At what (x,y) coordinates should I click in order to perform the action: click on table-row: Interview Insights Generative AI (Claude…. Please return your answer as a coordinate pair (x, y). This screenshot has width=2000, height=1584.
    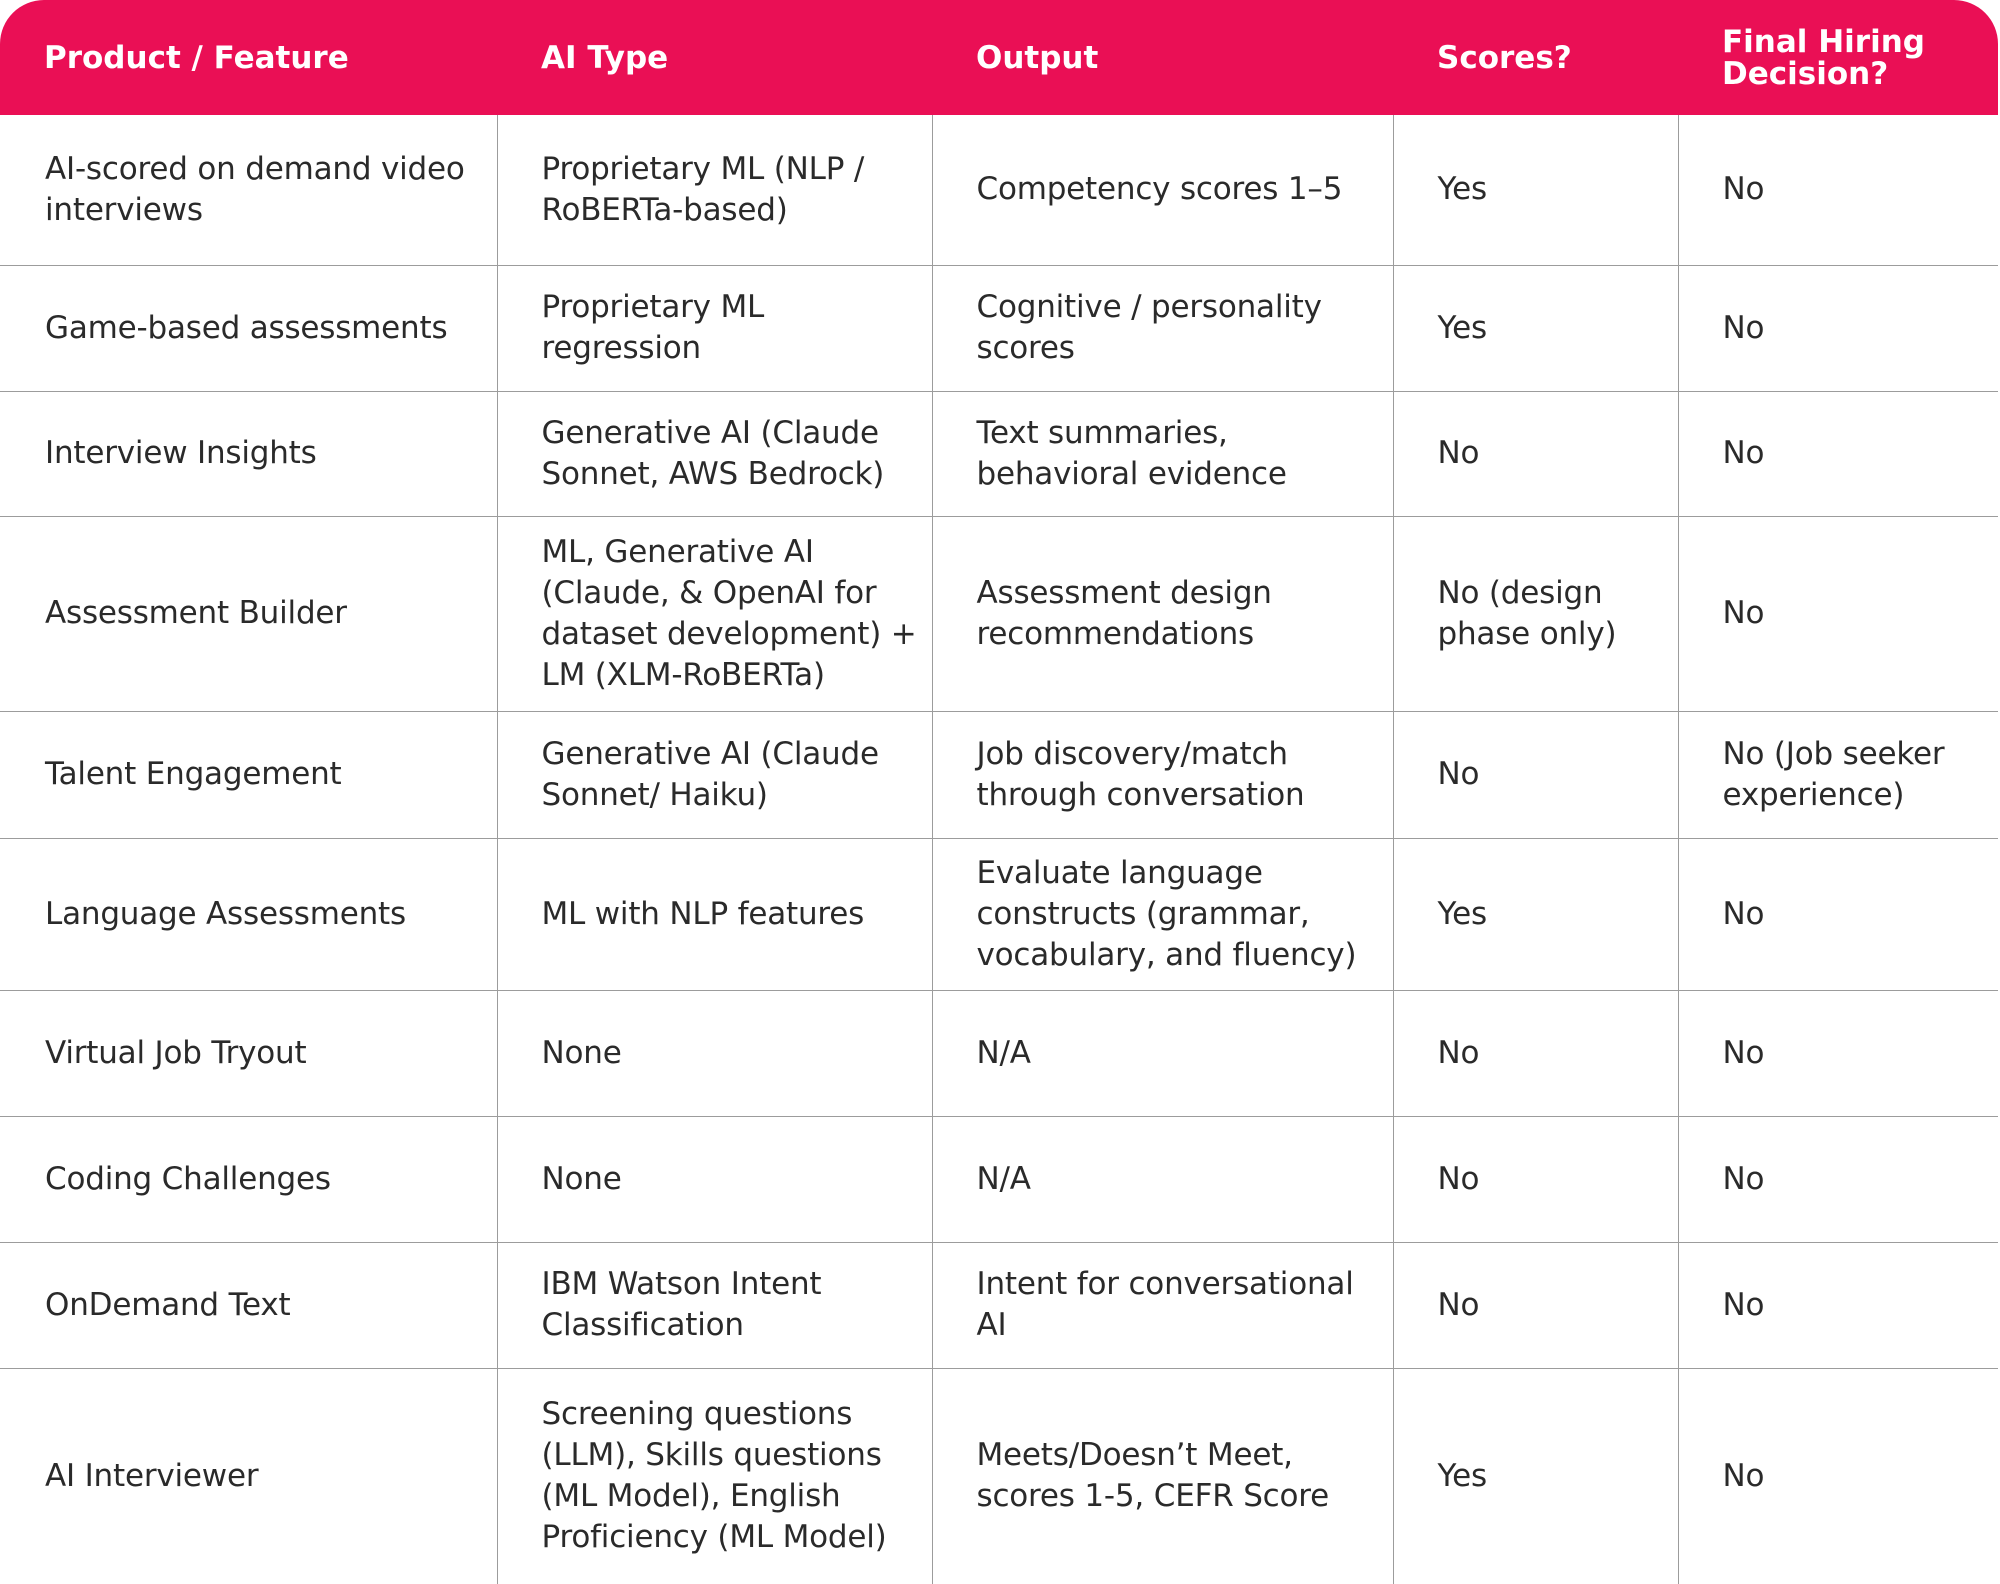
    Looking at the image, I should click on (999, 454).